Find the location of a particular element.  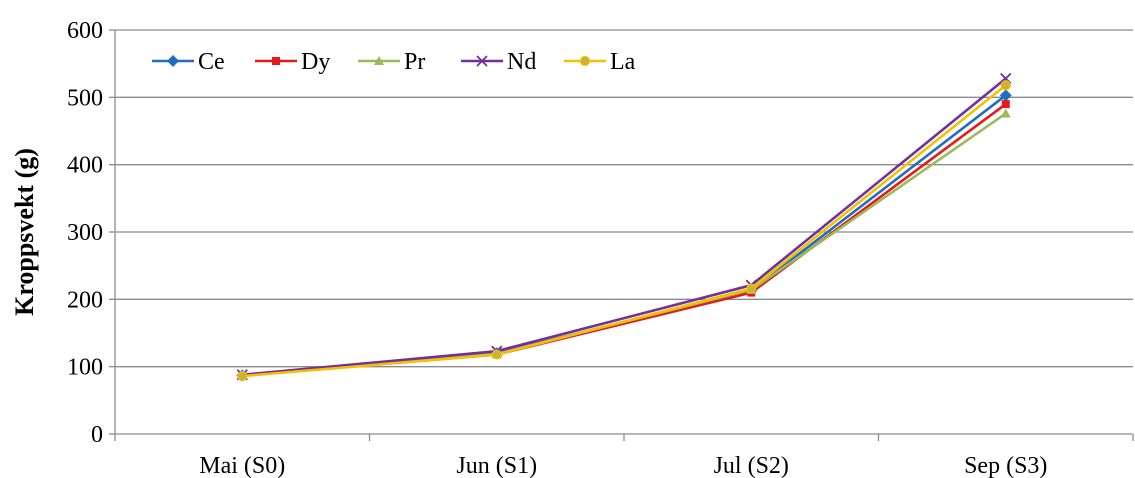

y-tick-label: 500 is located at coordinates (85, 98).